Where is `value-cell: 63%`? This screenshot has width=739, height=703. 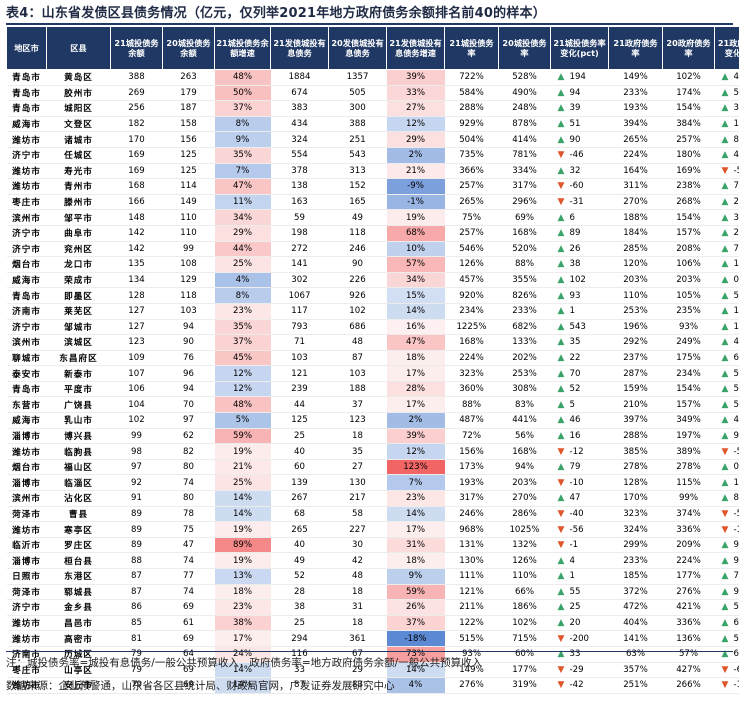 value-cell: 63% is located at coordinates (635, 654).